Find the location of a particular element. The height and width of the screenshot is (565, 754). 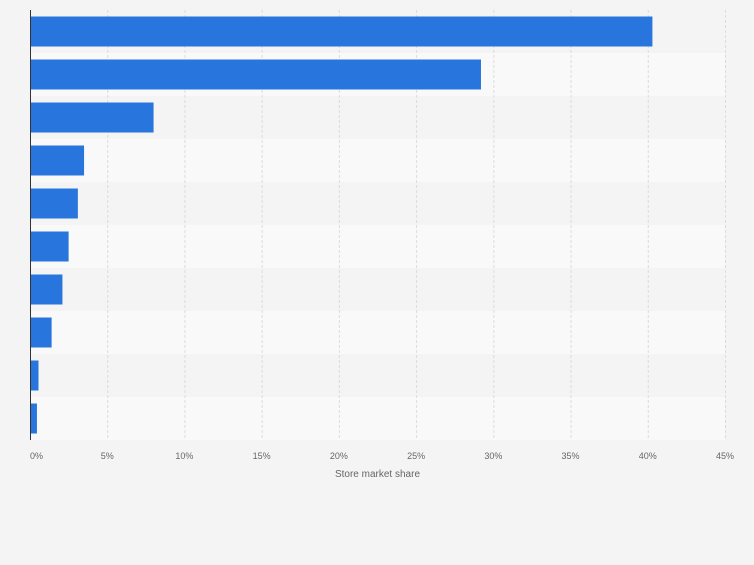

x-axis-title: Store market share is located at coordinates (377, 474).